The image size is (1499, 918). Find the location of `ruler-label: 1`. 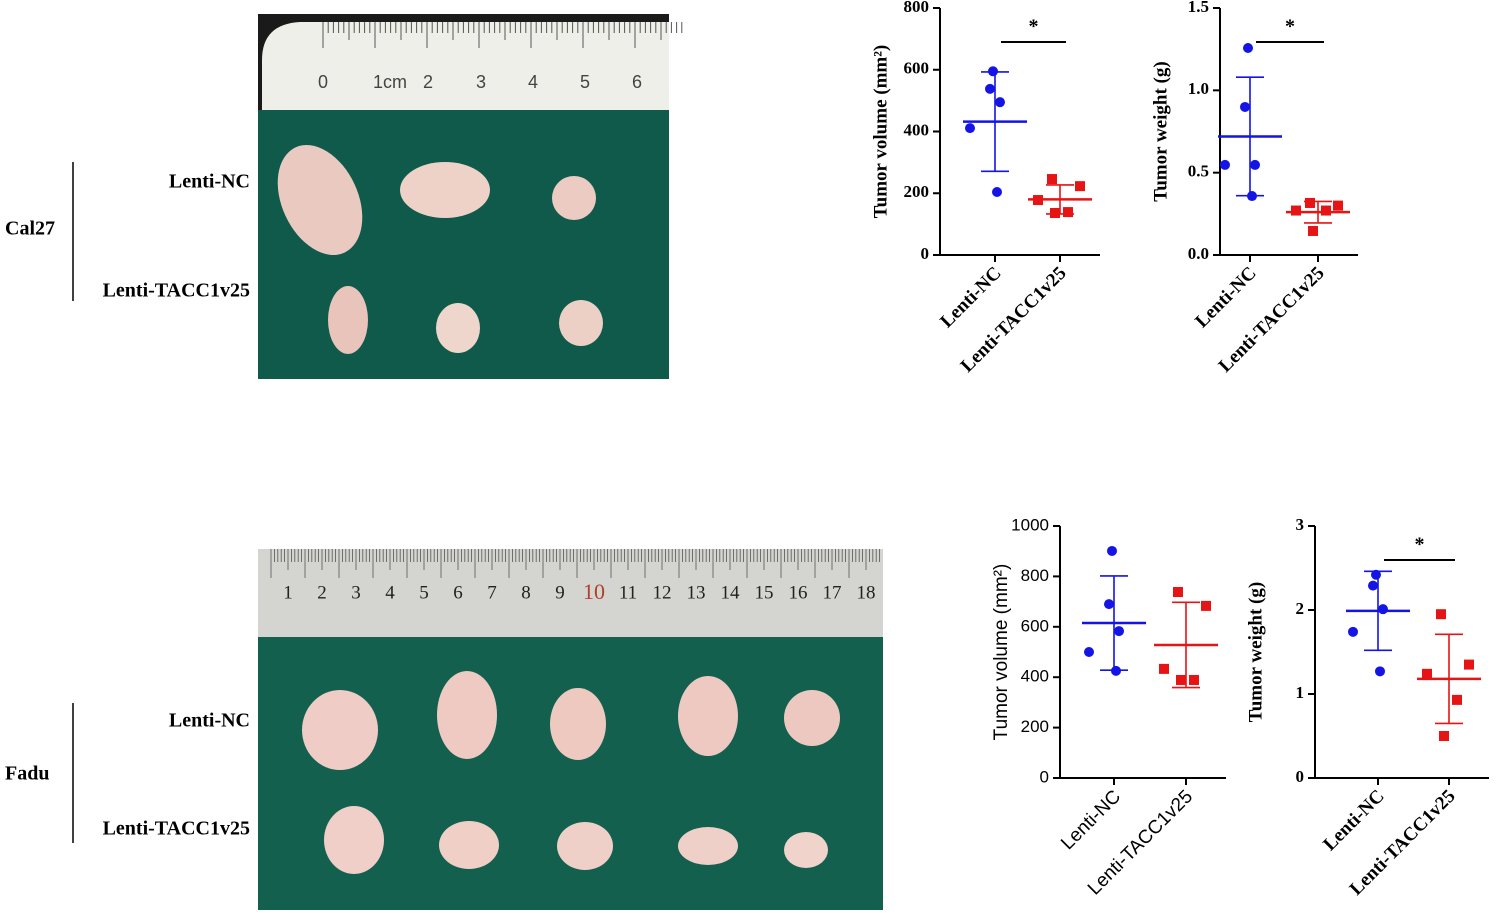

ruler-label: 1 is located at coordinates (288, 592).